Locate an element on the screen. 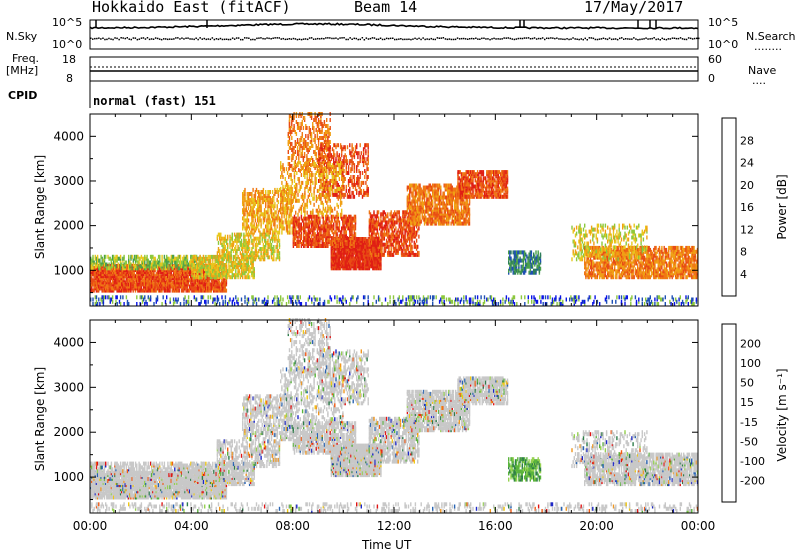 This screenshot has width=800, height=554. cpid-value: normal (fast) 151 is located at coordinates (154, 101).